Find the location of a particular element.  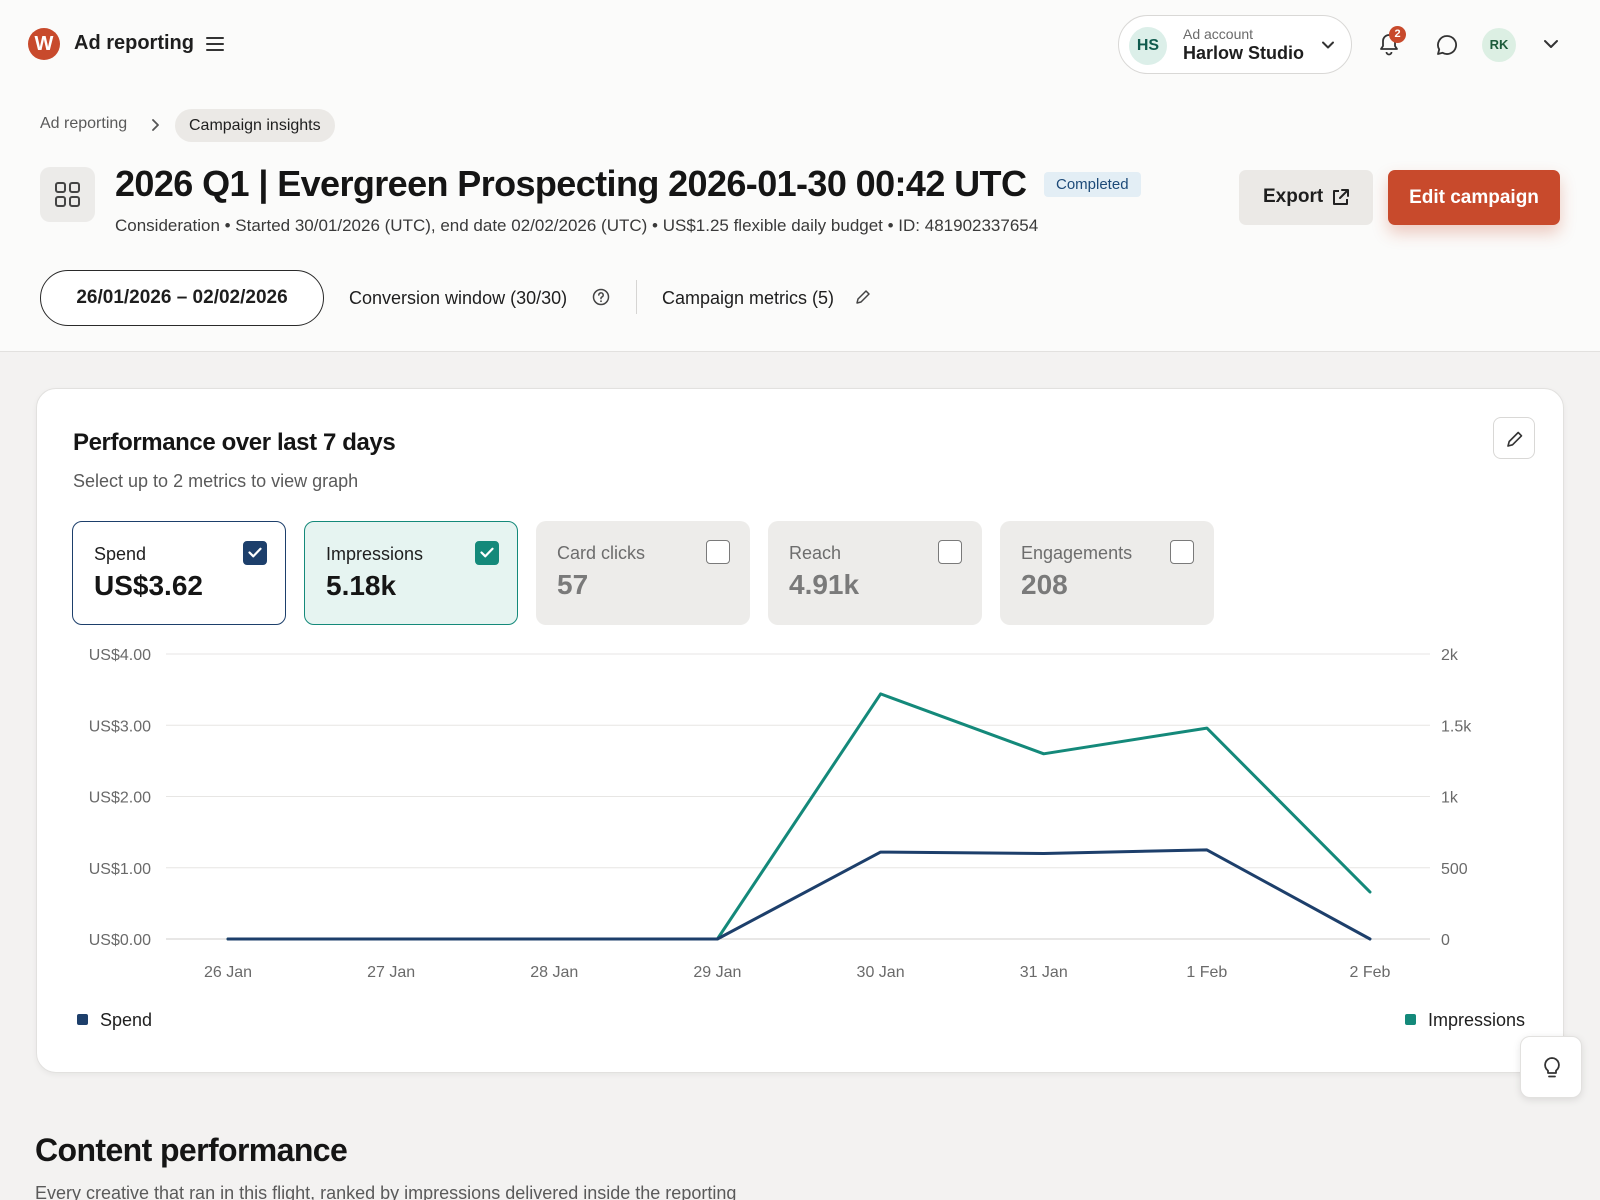

x-tick-label: 27 Jan is located at coordinates (391, 972).